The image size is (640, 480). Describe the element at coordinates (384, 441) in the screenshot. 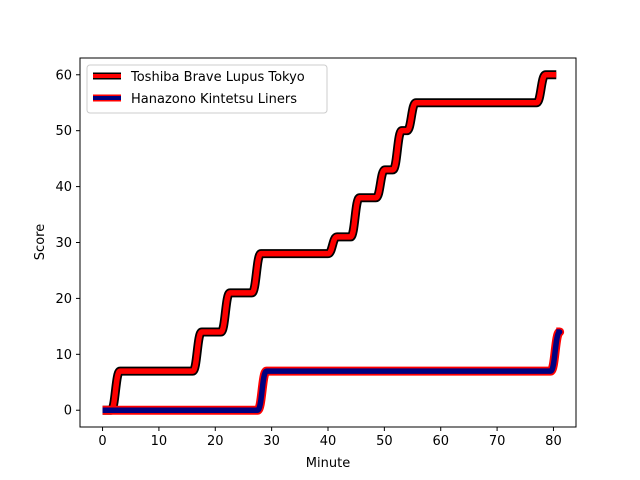

I see `x-tick-label: 50` at that location.